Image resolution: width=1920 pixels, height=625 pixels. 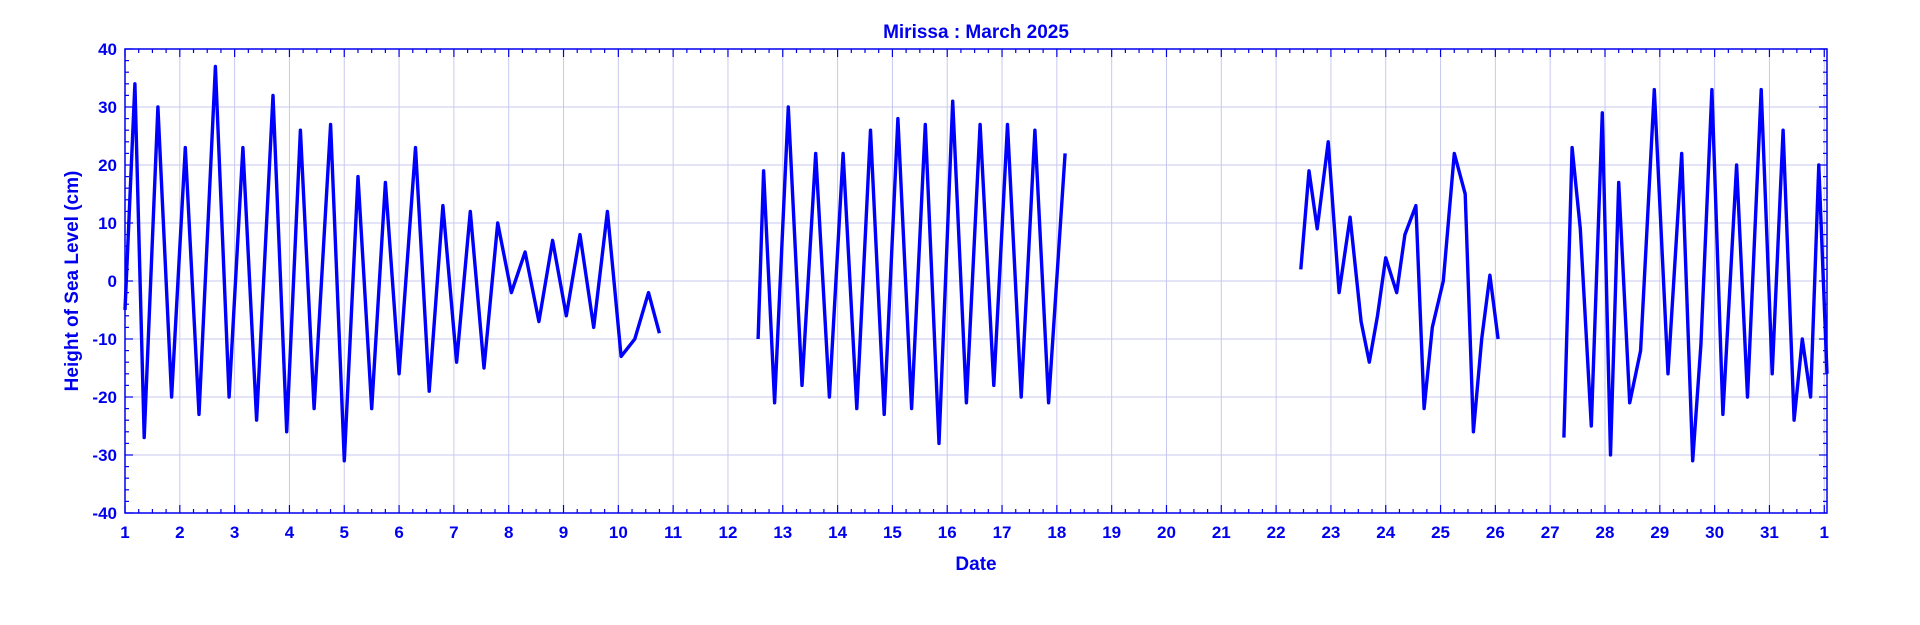 What do you see at coordinates (1495, 532) in the screenshot?
I see `x-tick-label: 26` at bounding box center [1495, 532].